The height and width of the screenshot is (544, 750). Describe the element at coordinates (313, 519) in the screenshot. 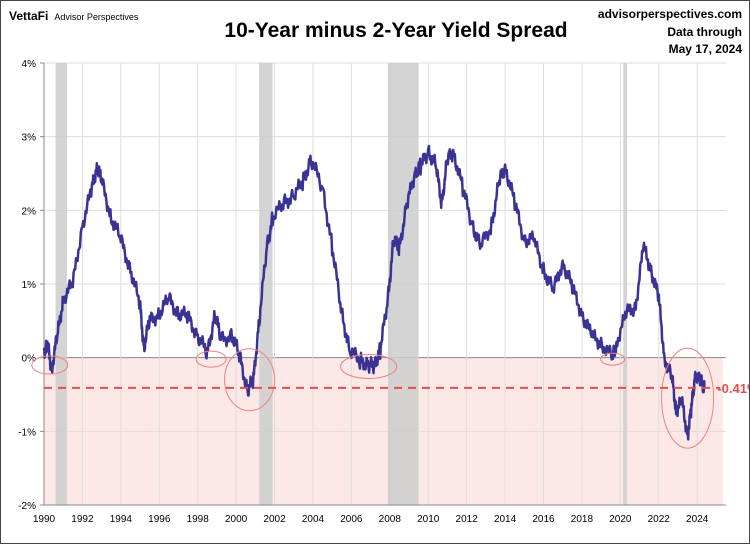

I see `x-tick-label: 2004` at that location.